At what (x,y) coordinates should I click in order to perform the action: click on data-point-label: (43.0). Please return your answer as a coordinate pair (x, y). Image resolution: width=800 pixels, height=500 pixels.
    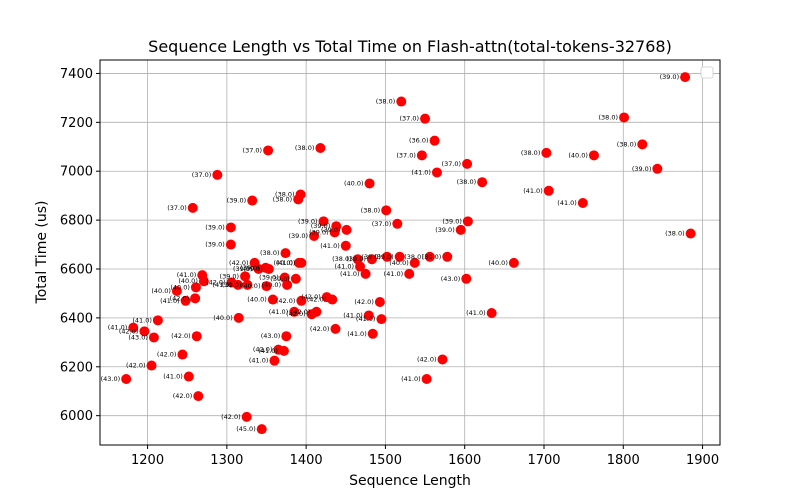
    Looking at the image, I should click on (451, 279).